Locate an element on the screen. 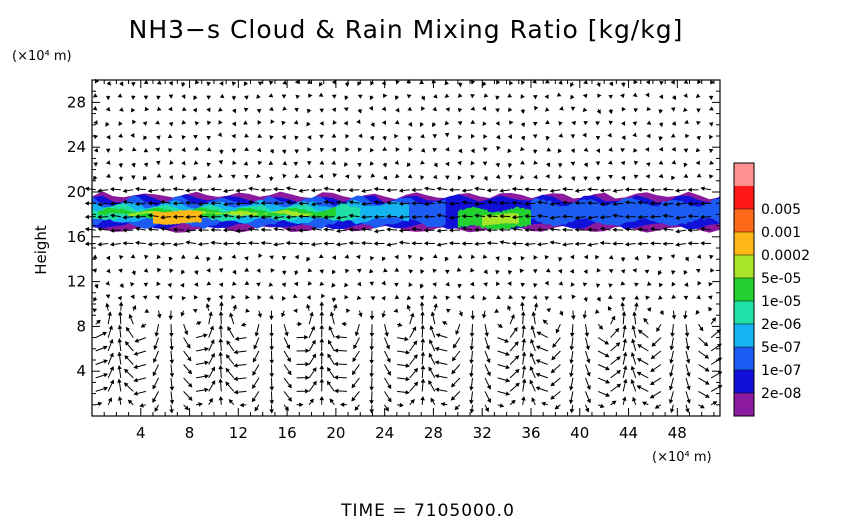 Image resolution: width=854 pixels, height=519 pixels. colorbar-swatch is located at coordinates (744, 266).